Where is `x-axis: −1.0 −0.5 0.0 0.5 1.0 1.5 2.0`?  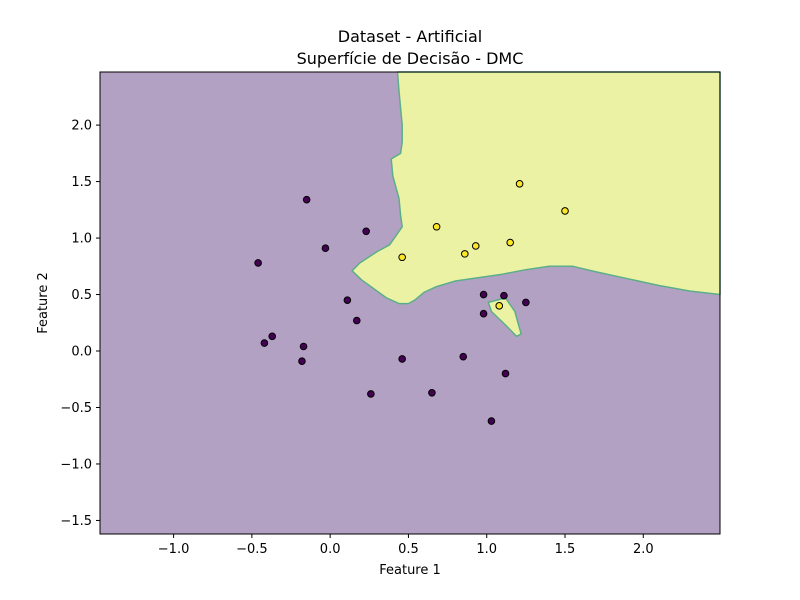
x-axis: −1.0 −0.5 0.0 0.5 1.0 1.5 2.0 is located at coordinates (406, 545).